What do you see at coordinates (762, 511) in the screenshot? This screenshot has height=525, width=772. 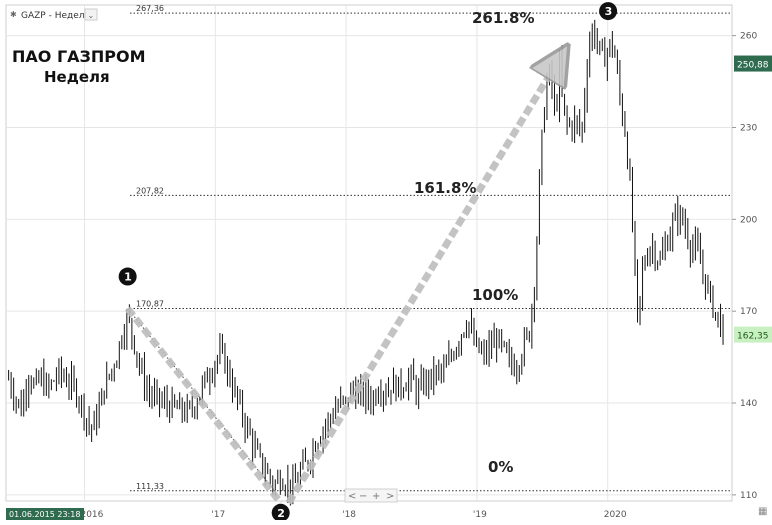 I see `layout-grid-icon: ▦` at bounding box center [762, 511].